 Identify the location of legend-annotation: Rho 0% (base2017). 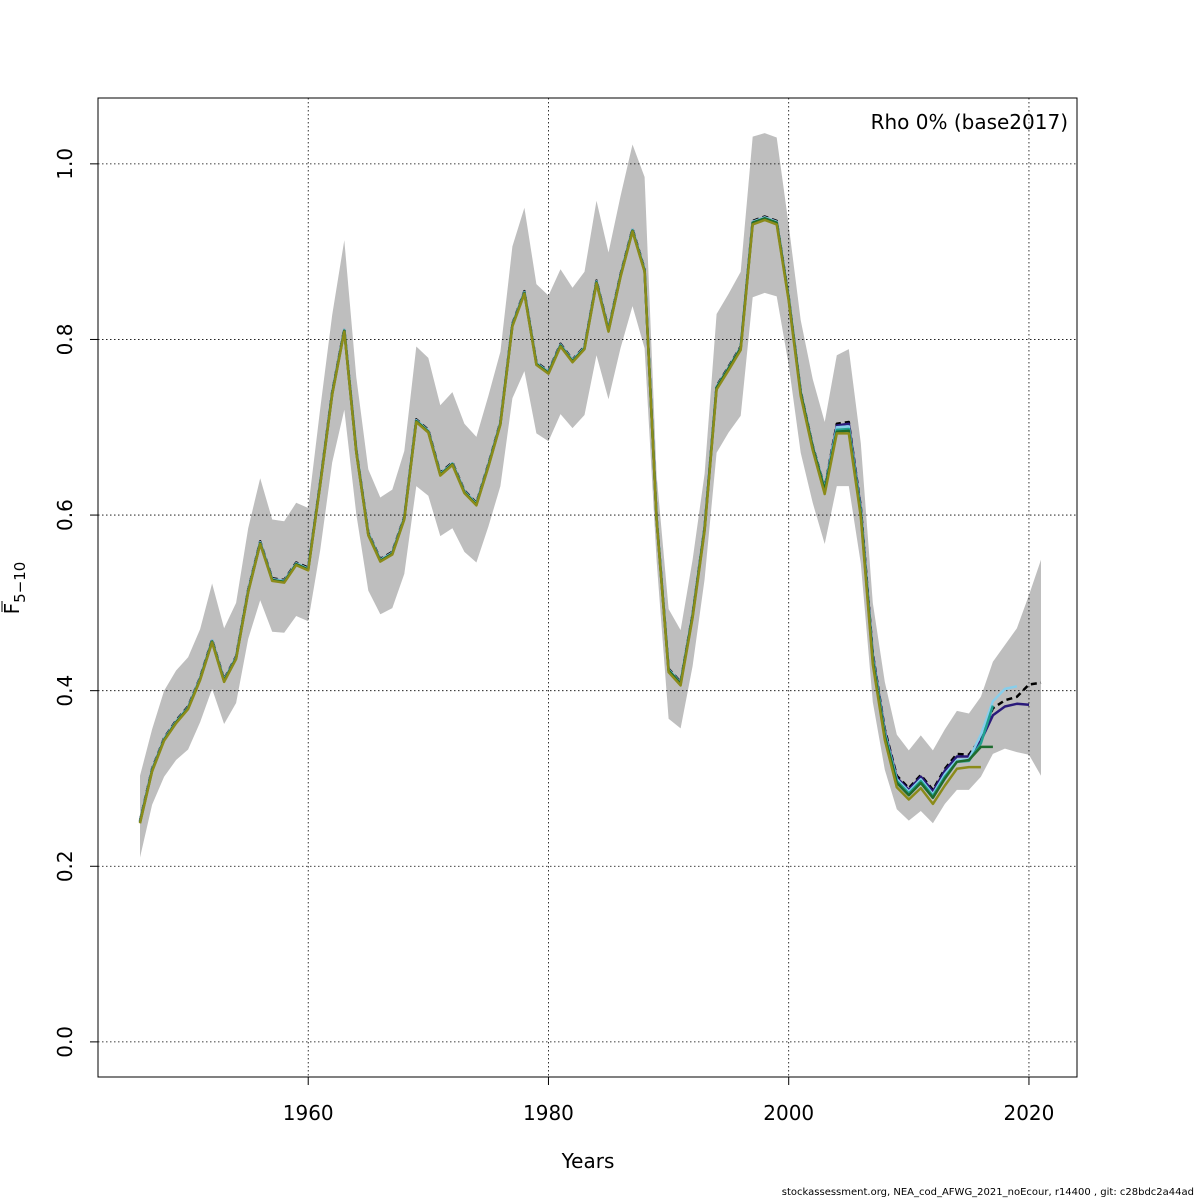
(969, 122).